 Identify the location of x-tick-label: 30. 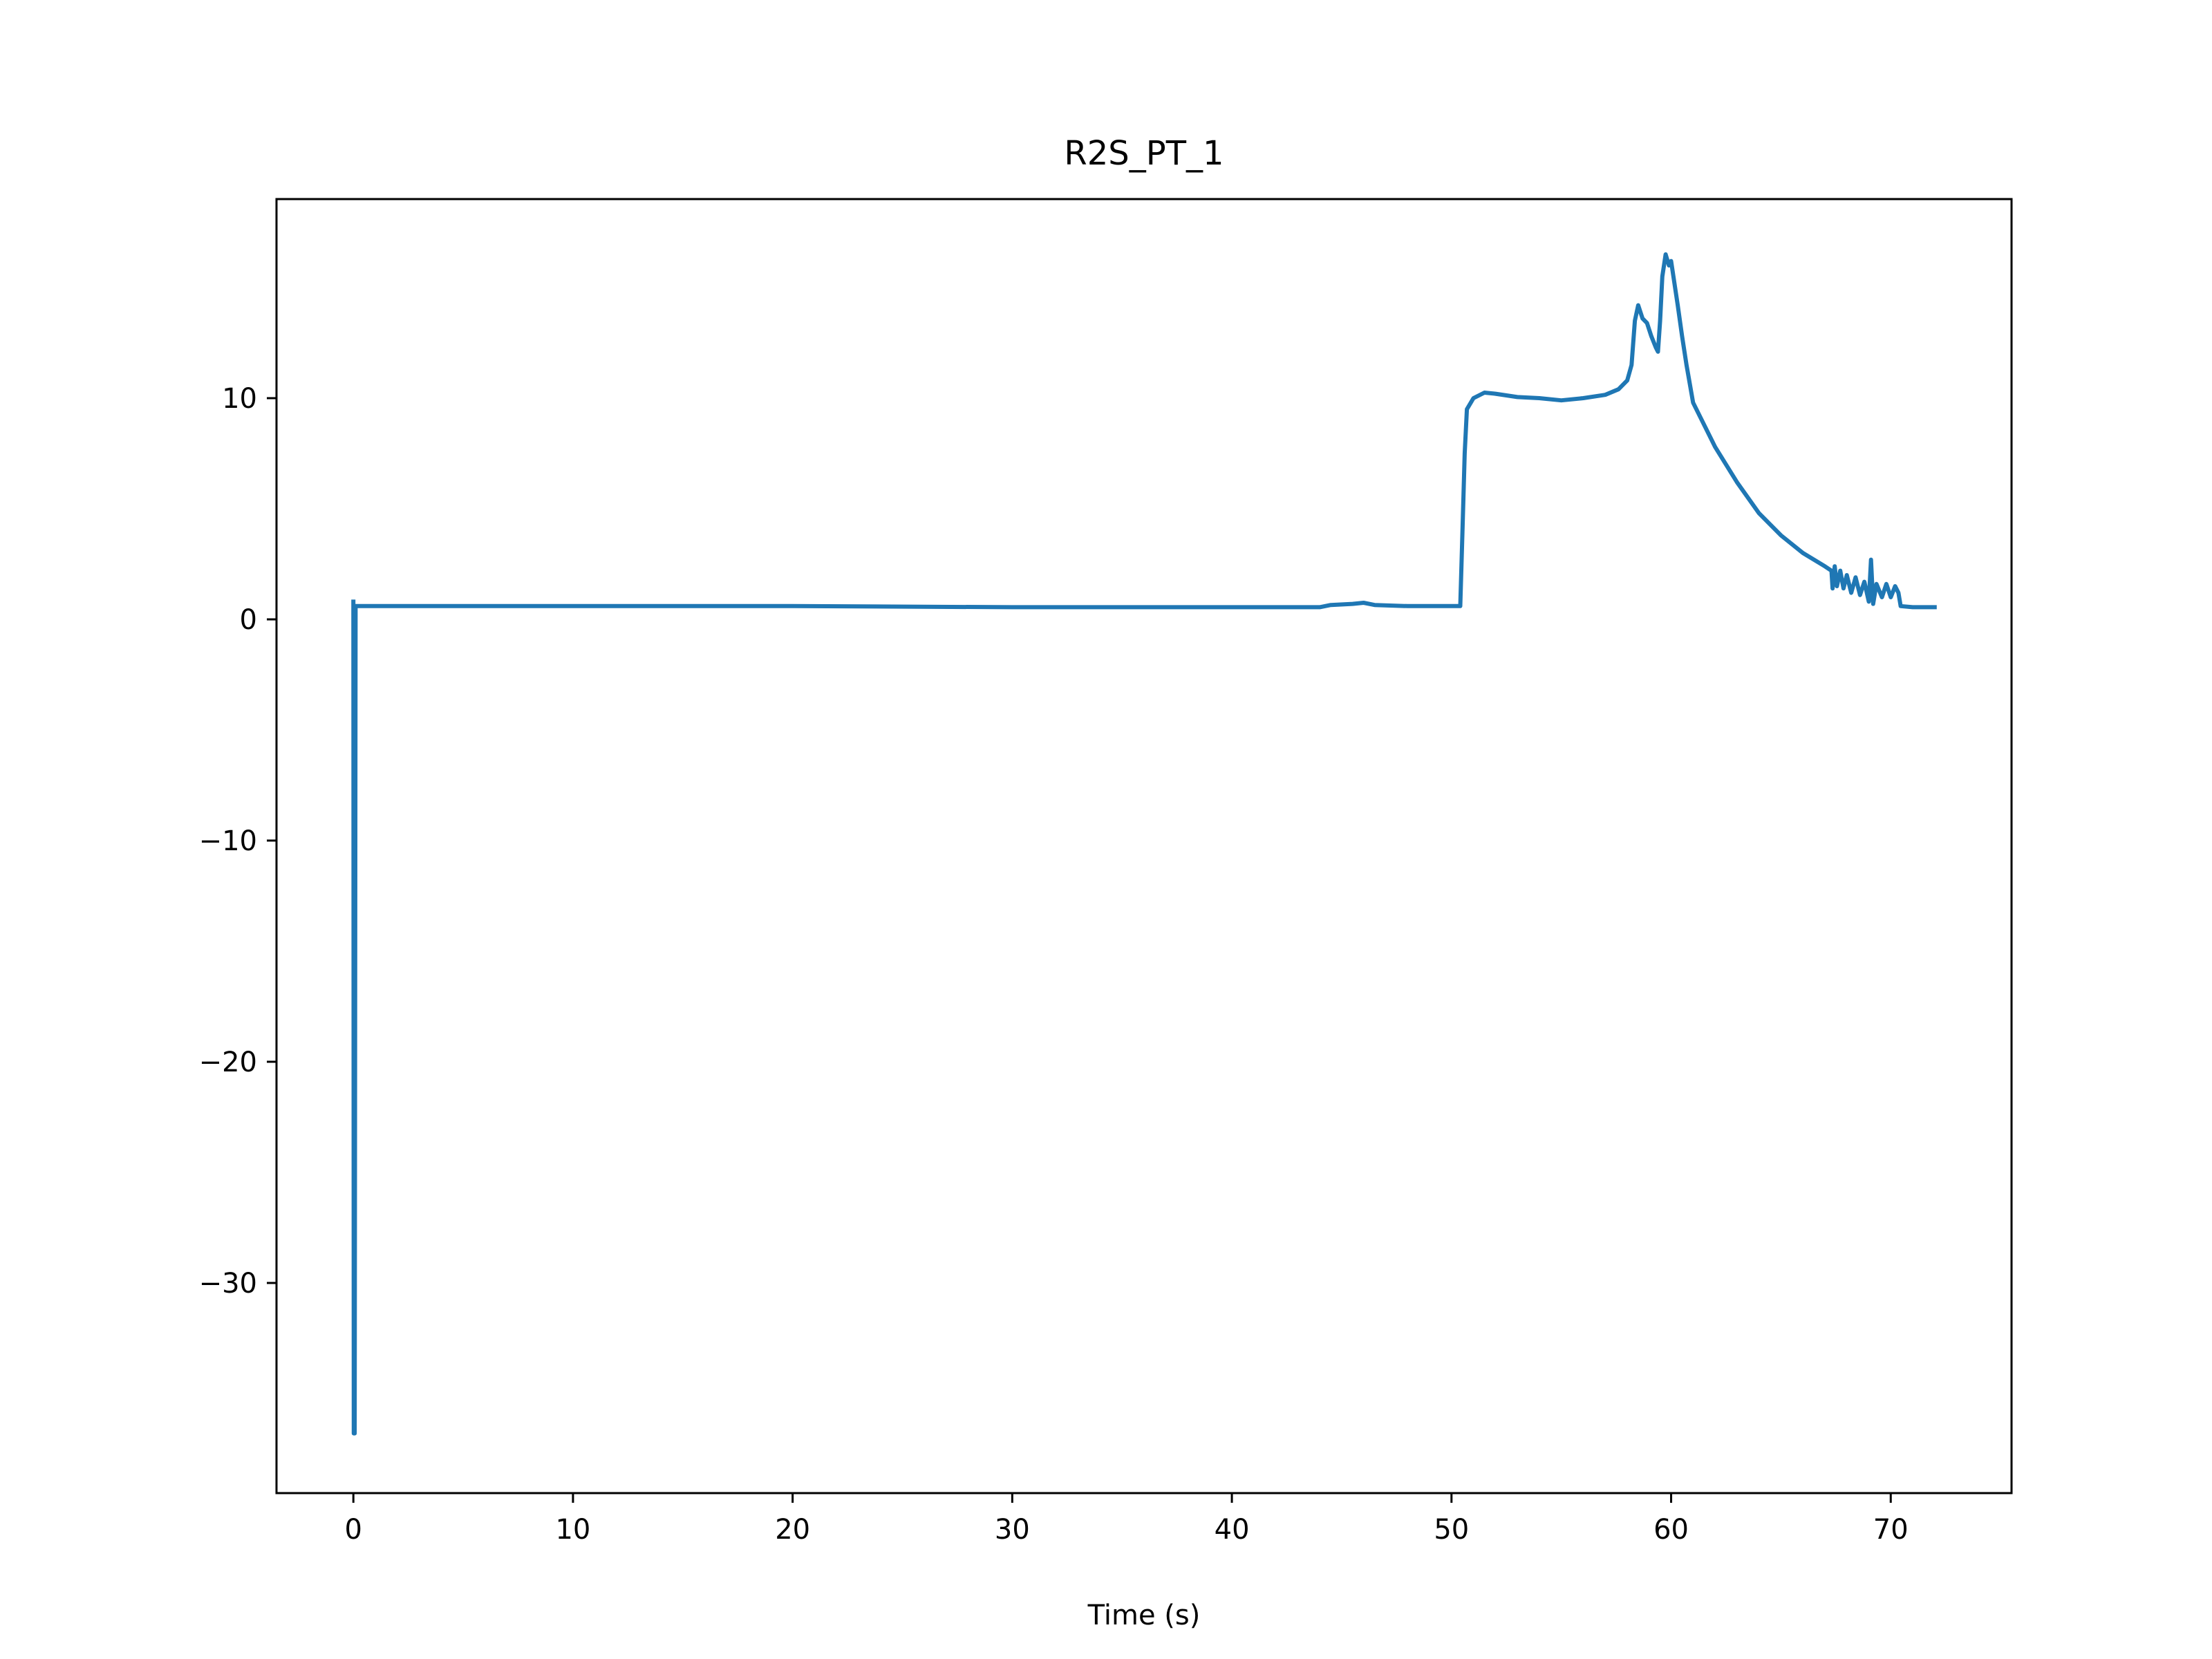
(1013, 1530).